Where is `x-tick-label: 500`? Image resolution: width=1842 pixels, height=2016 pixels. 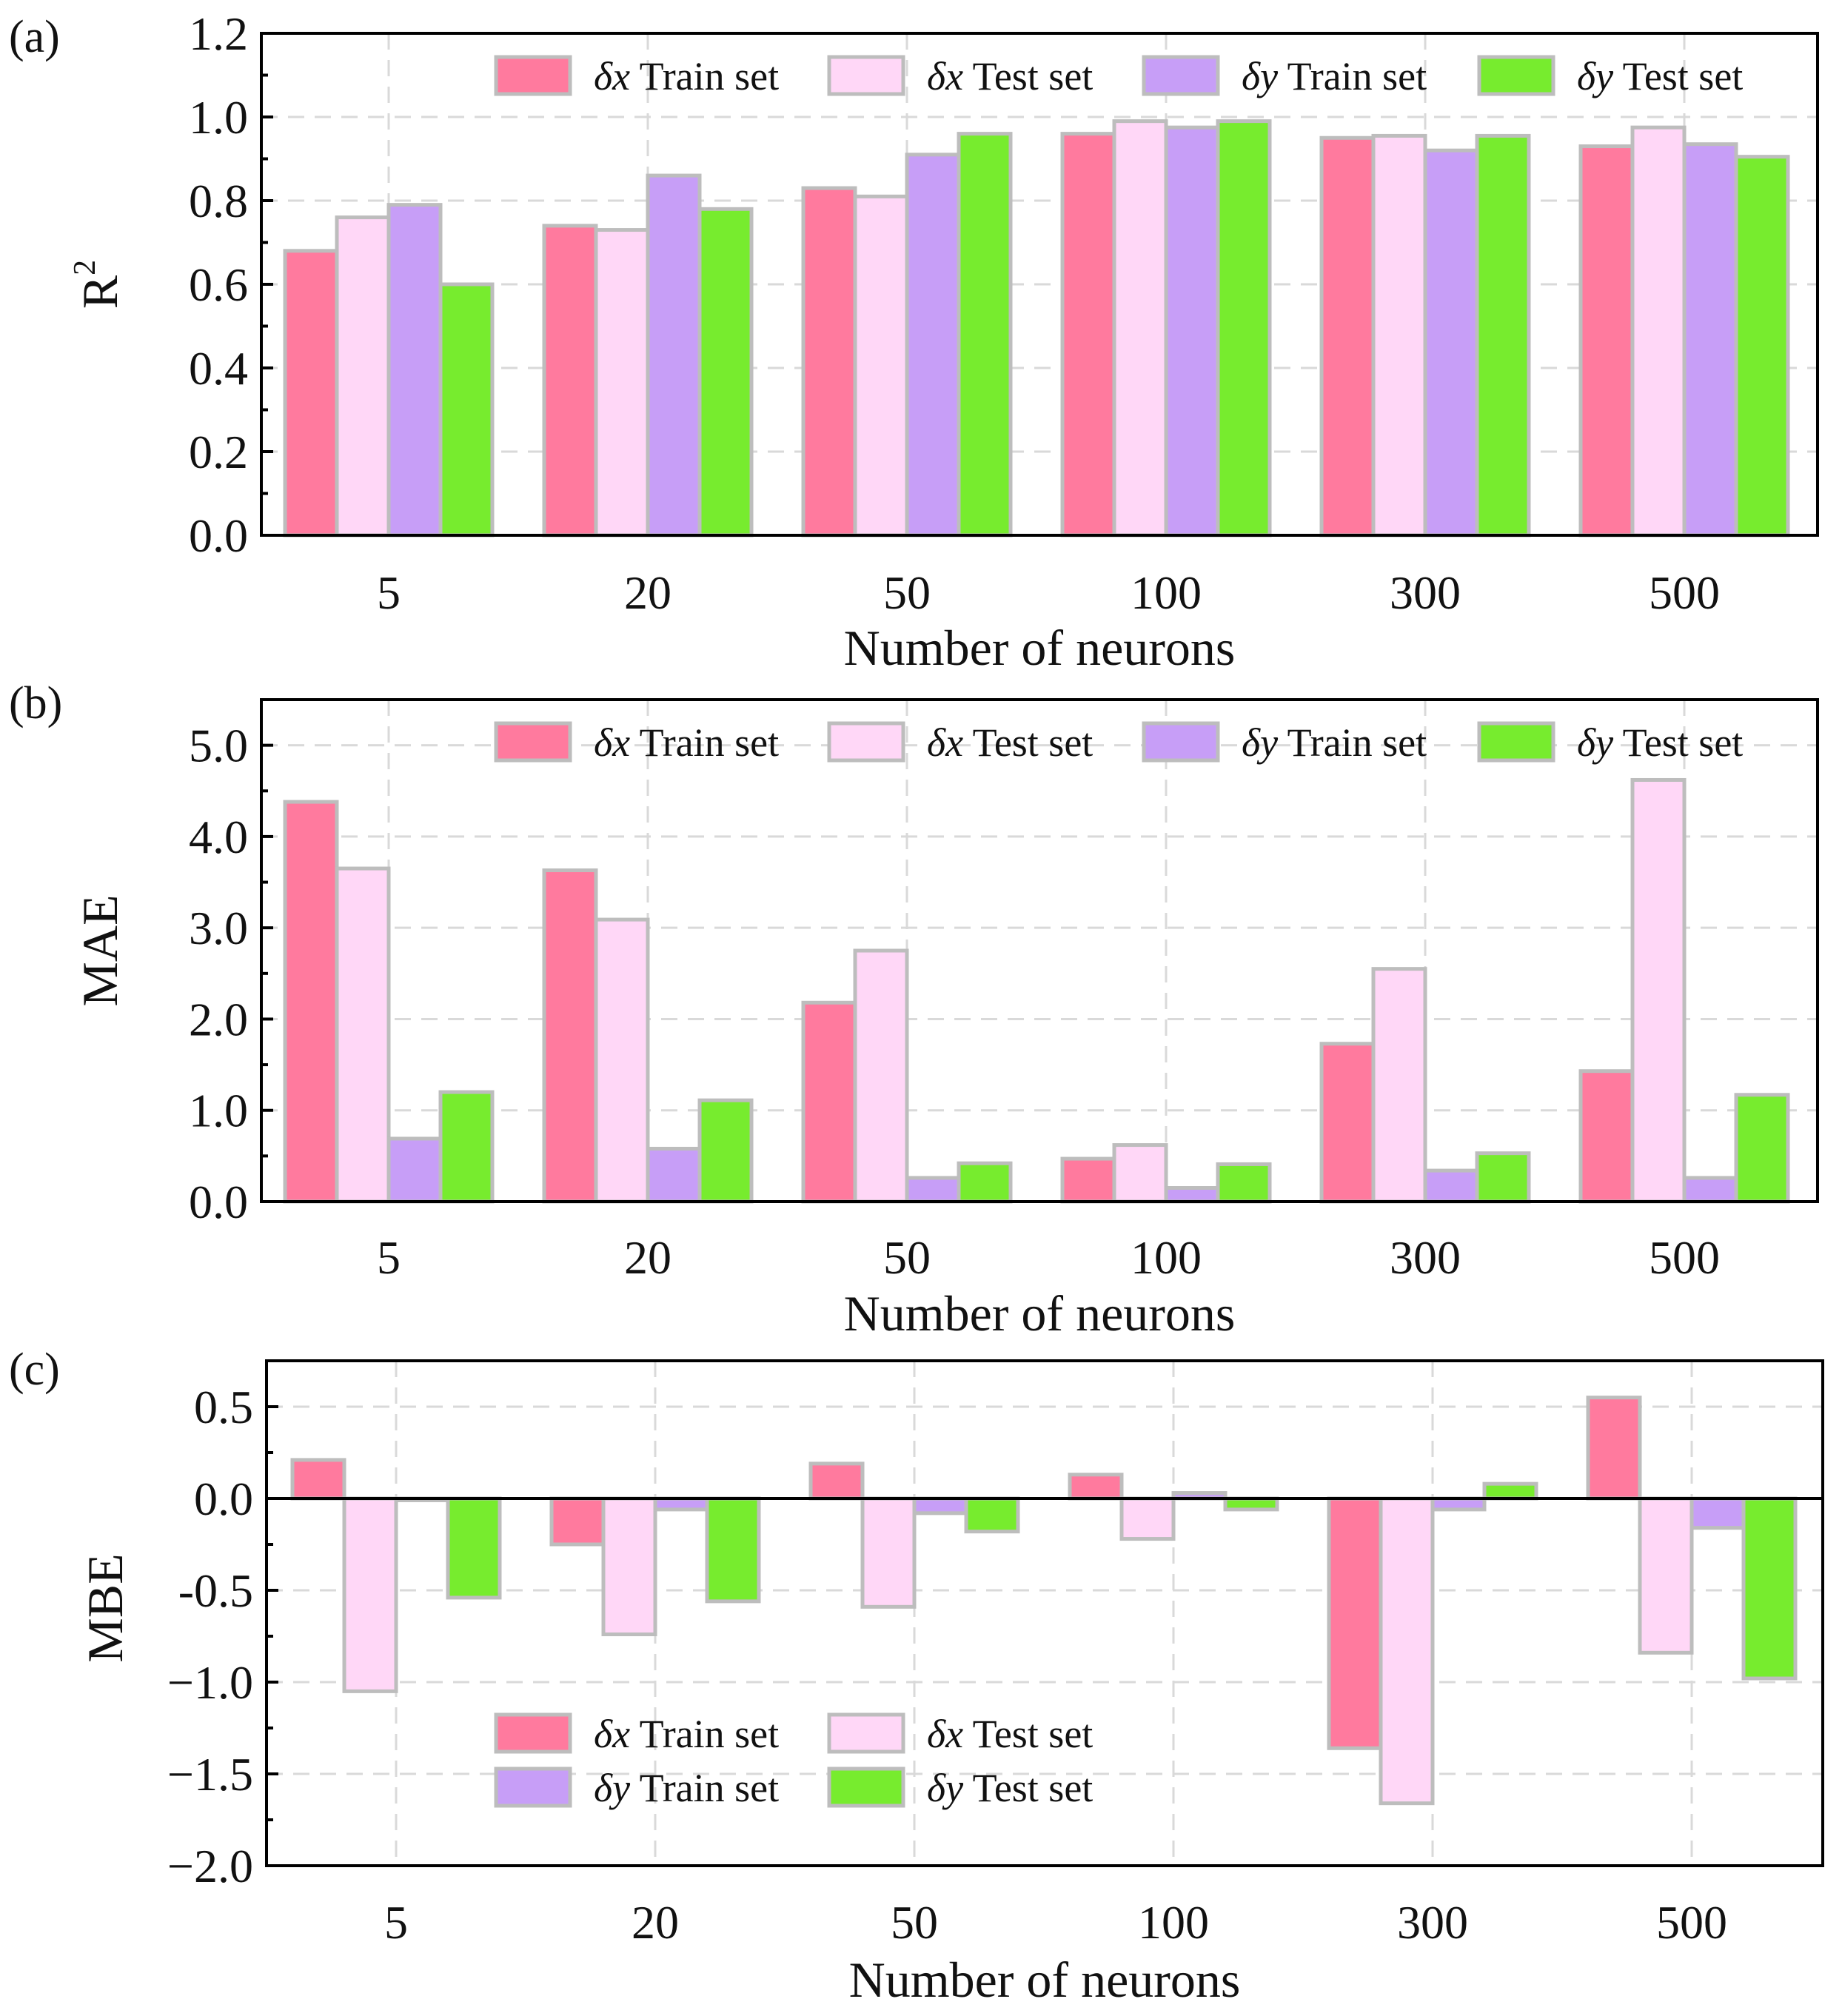 x-tick-label: 500 is located at coordinates (1684, 592).